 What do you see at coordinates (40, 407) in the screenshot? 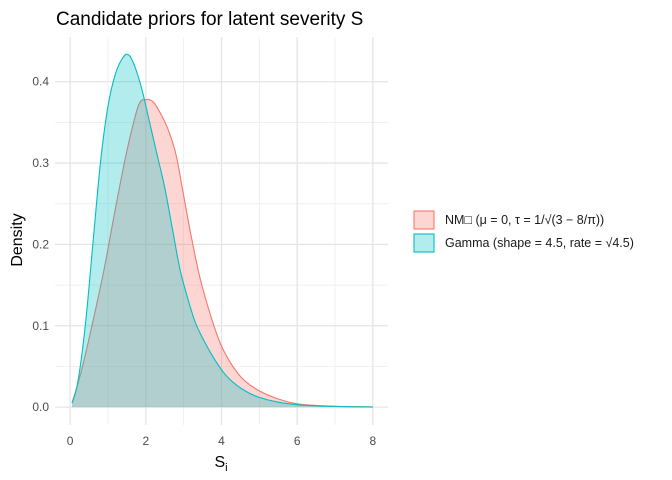
I see `y-tick-label: 0.0` at bounding box center [40, 407].